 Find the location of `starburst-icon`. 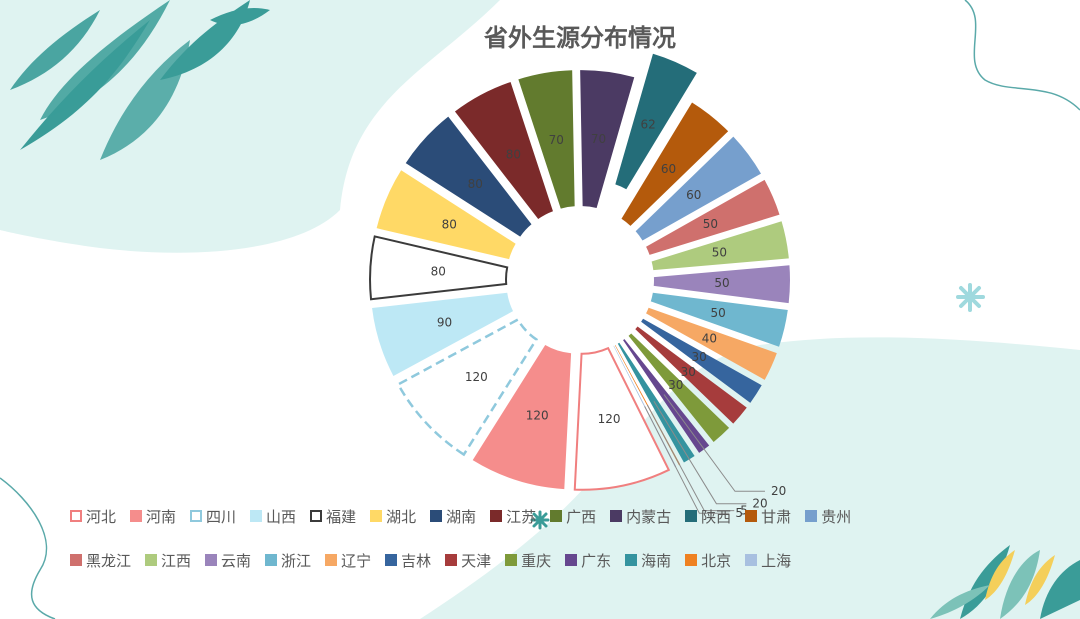

starburst-icon is located at coordinates (970, 297).